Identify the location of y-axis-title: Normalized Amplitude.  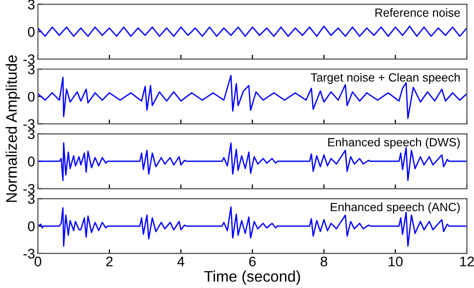
(13, 128).